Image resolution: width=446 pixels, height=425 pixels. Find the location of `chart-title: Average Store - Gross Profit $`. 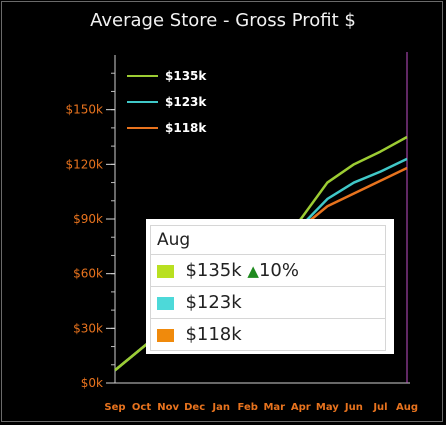

chart-title: Average Store - Gross Profit $ is located at coordinates (223, 20).